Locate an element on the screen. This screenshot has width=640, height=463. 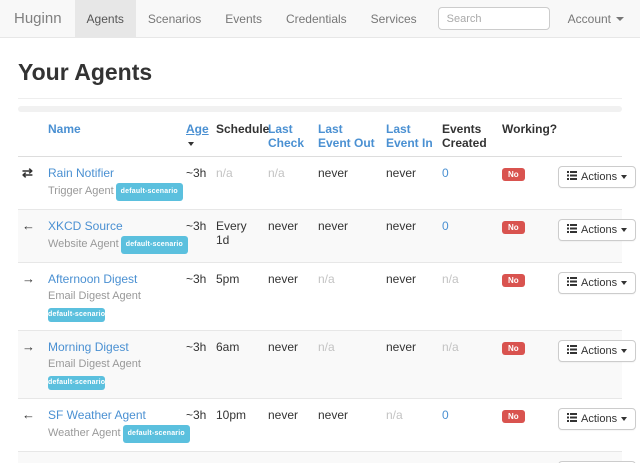
agent-name-link: iTunes Trailer Source is located at coordinates (105, 462).